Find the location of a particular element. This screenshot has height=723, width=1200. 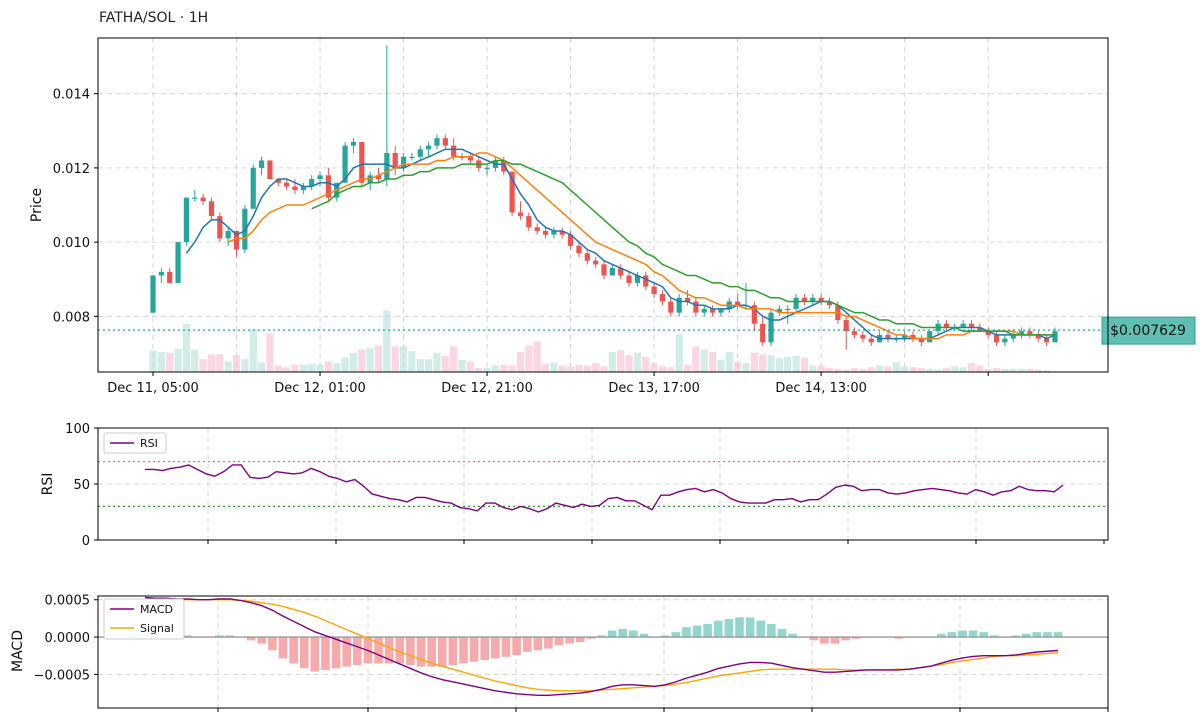

price-ytick-label: 0.012 is located at coordinates (71, 169).